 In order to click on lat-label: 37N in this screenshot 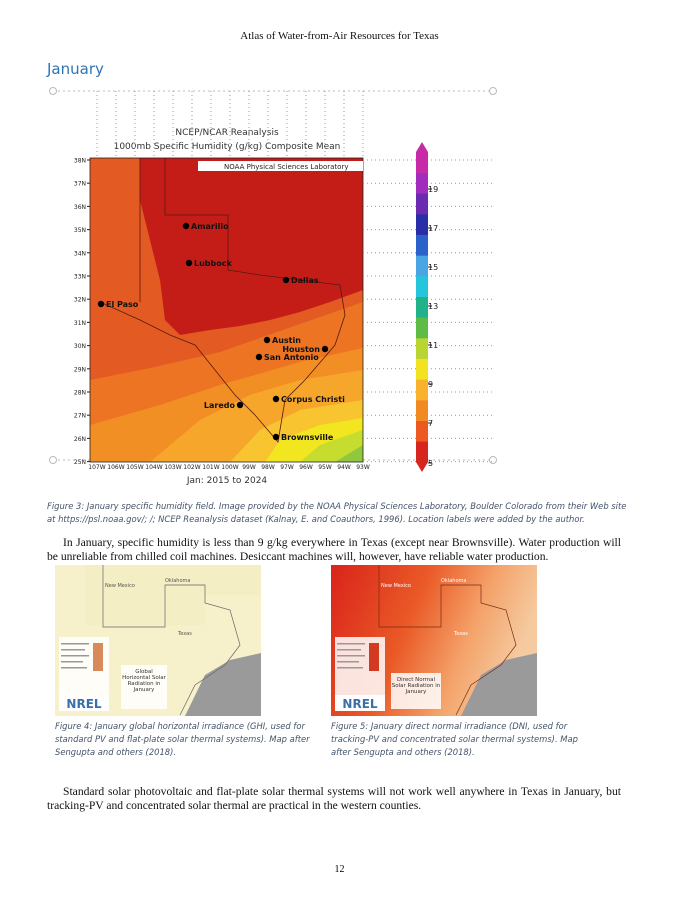, I will do `click(80, 184)`.